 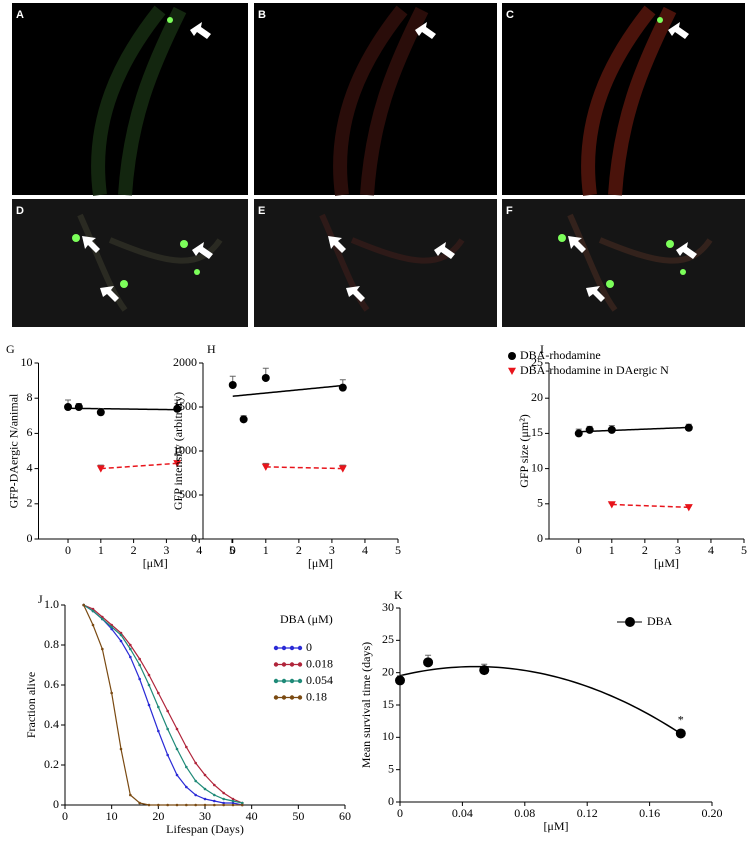 What do you see at coordinates (398, 595) in the screenshot?
I see `panel-label: K` at bounding box center [398, 595].